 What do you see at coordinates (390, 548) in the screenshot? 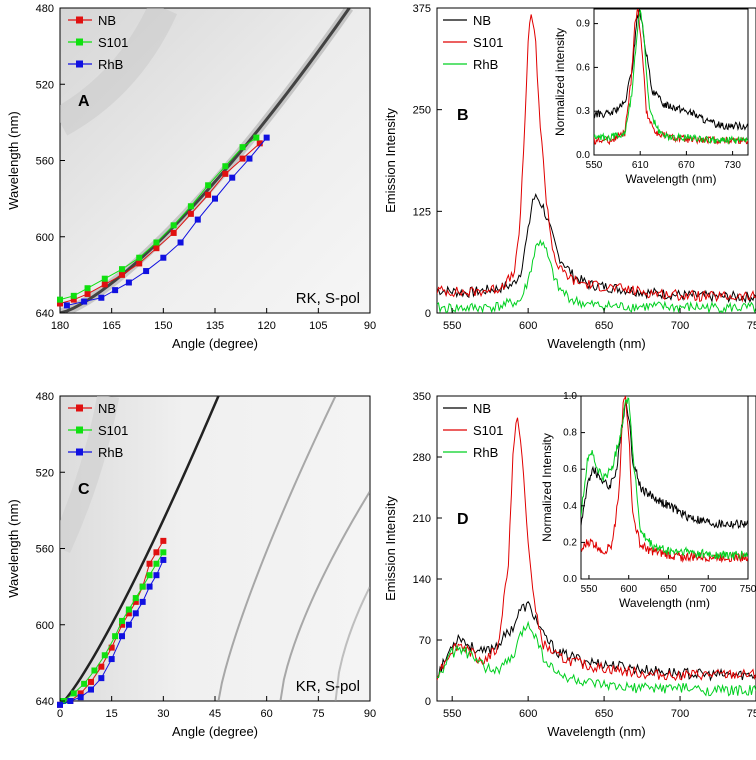
I see `y-axis-label: Emission Intensity` at bounding box center [390, 548].